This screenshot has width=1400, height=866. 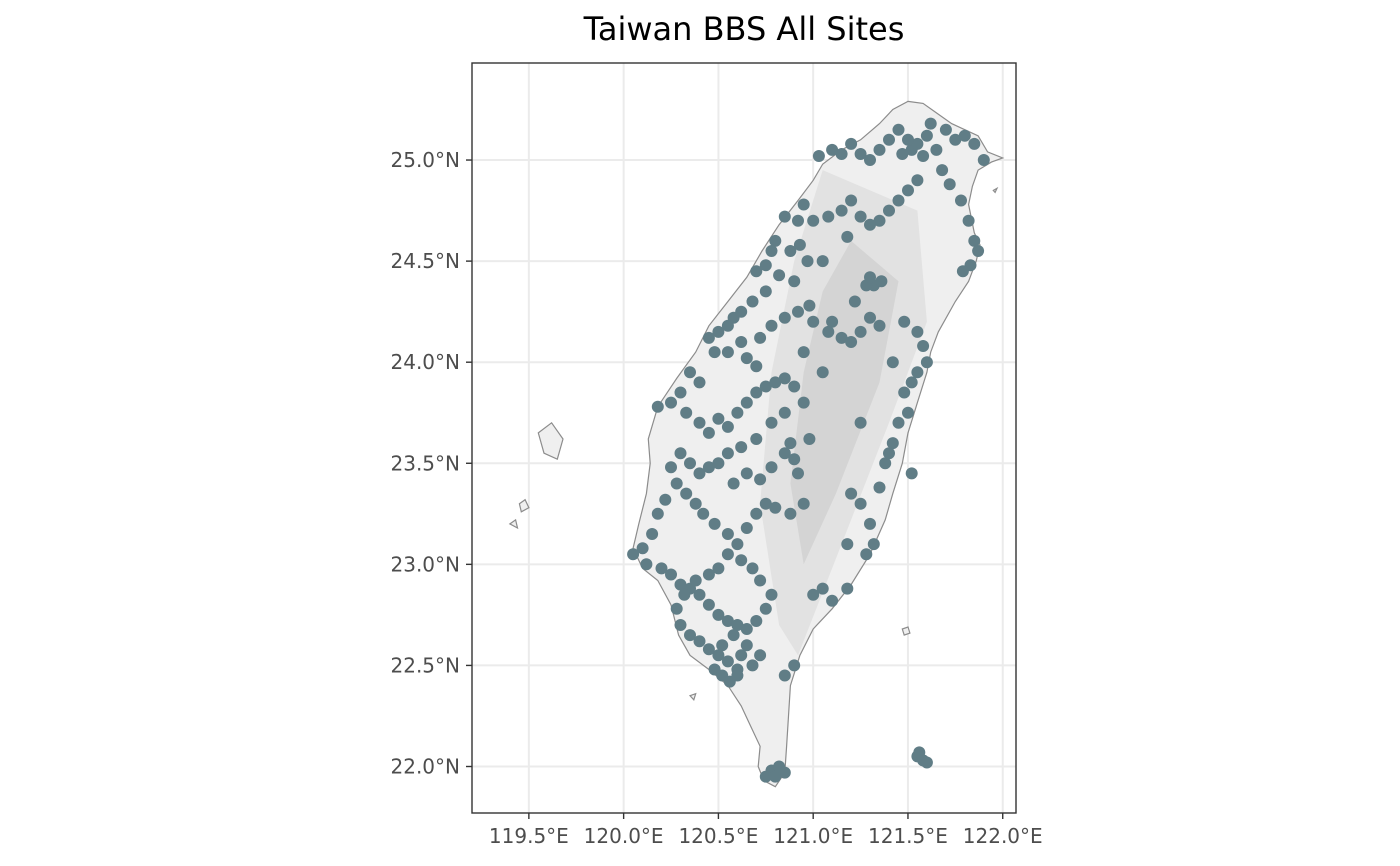 I want to click on x-tick-label: 120.5°E, so click(x=718, y=836).